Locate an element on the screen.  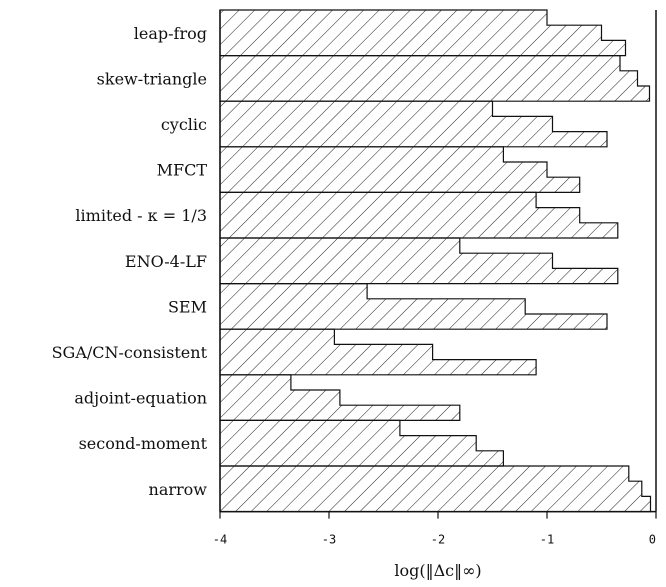
category-label: second-moment is located at coordinates (143, 443).